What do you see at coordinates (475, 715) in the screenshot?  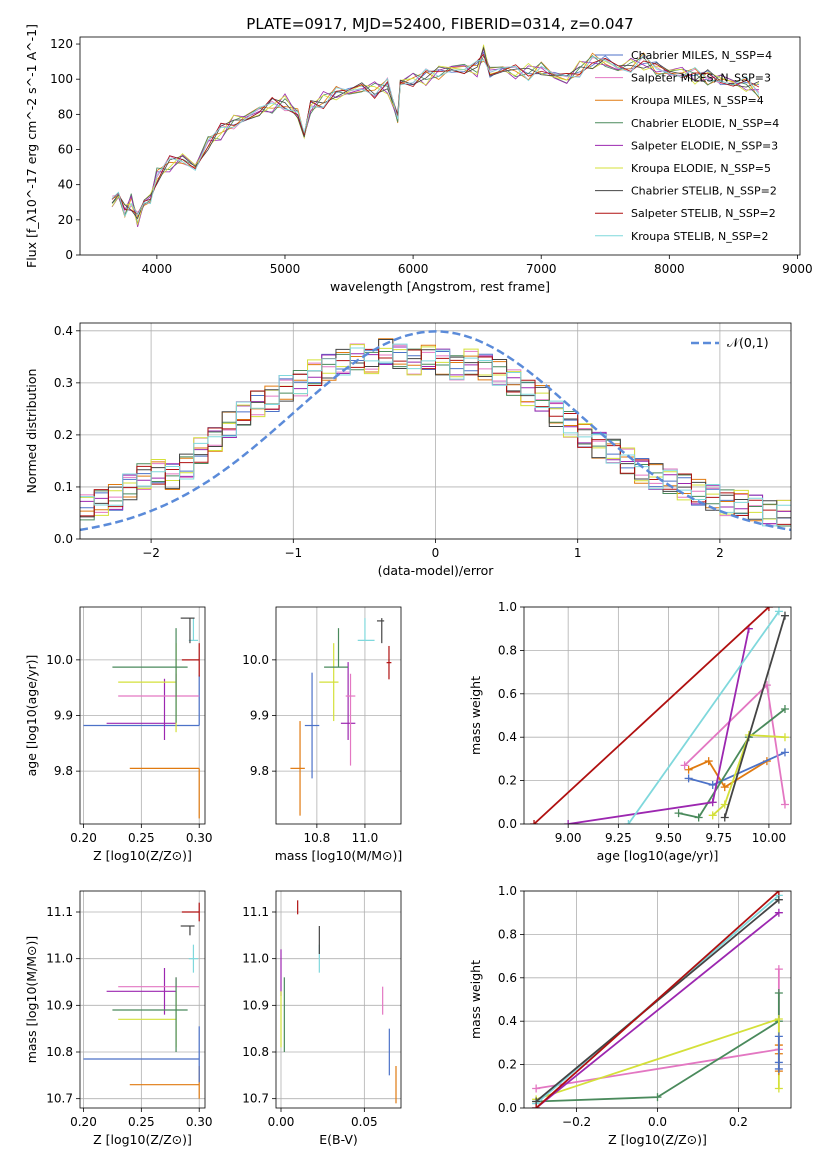 I see `weight-vs-age-ylabel: mass weight` at bounding box center [475, 715].